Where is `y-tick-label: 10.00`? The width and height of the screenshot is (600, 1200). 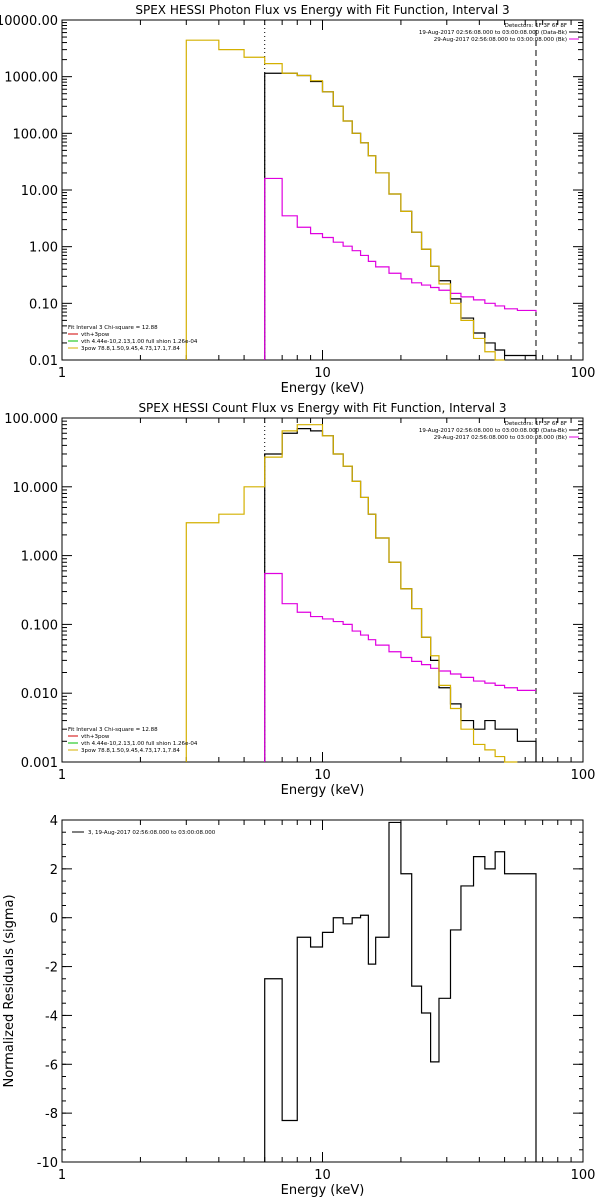
y-tick-label: 10.00 is located at coordinates (39, 191).